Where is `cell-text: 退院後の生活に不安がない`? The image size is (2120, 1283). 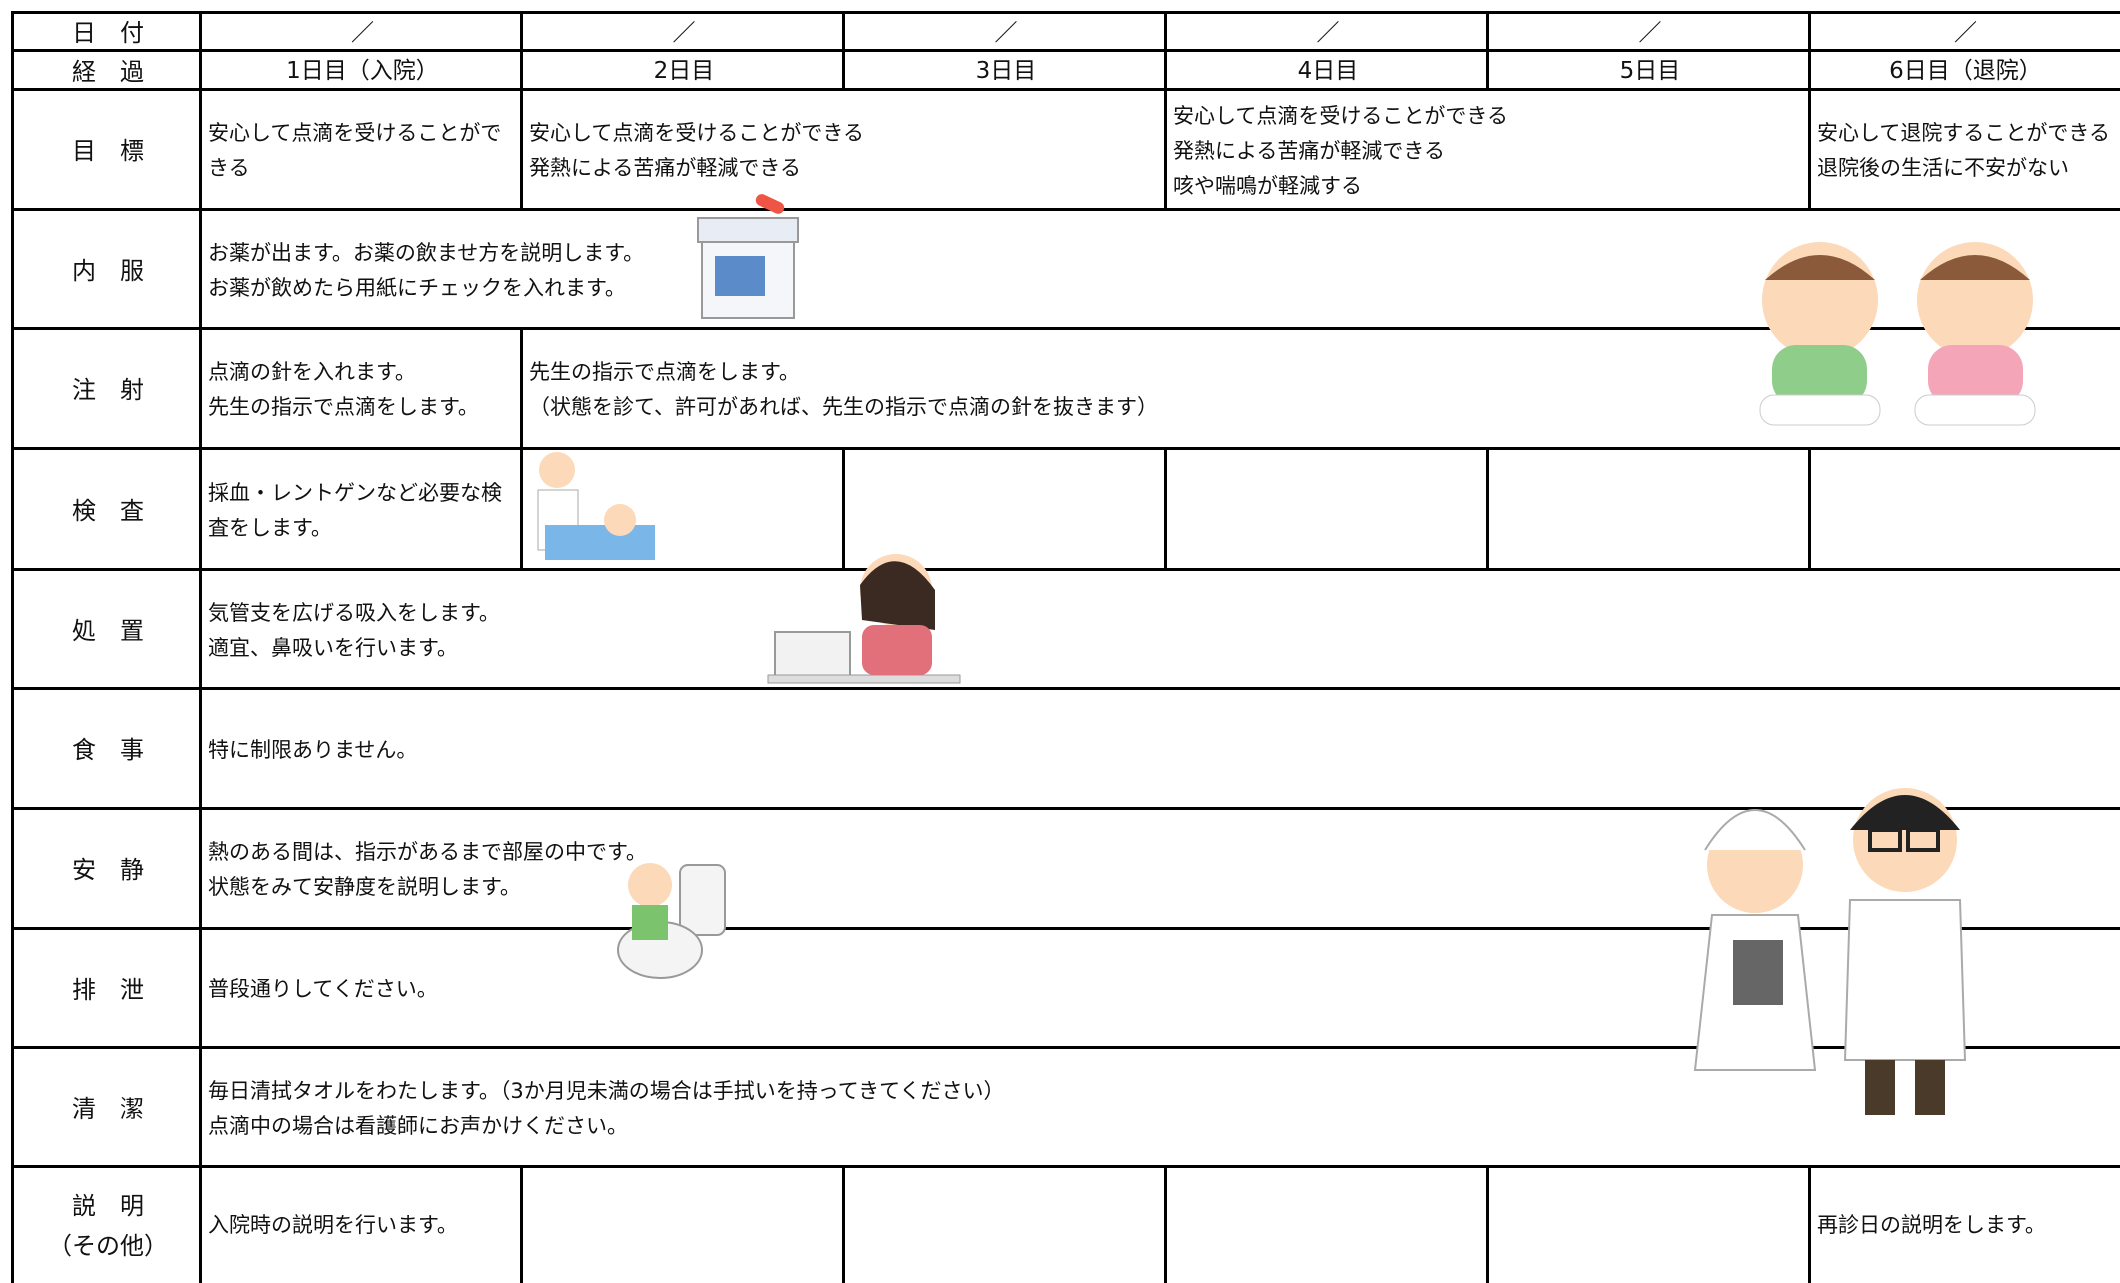 cell-text: 退院後の生活に不安がない is located at coordinates (1943, 168).